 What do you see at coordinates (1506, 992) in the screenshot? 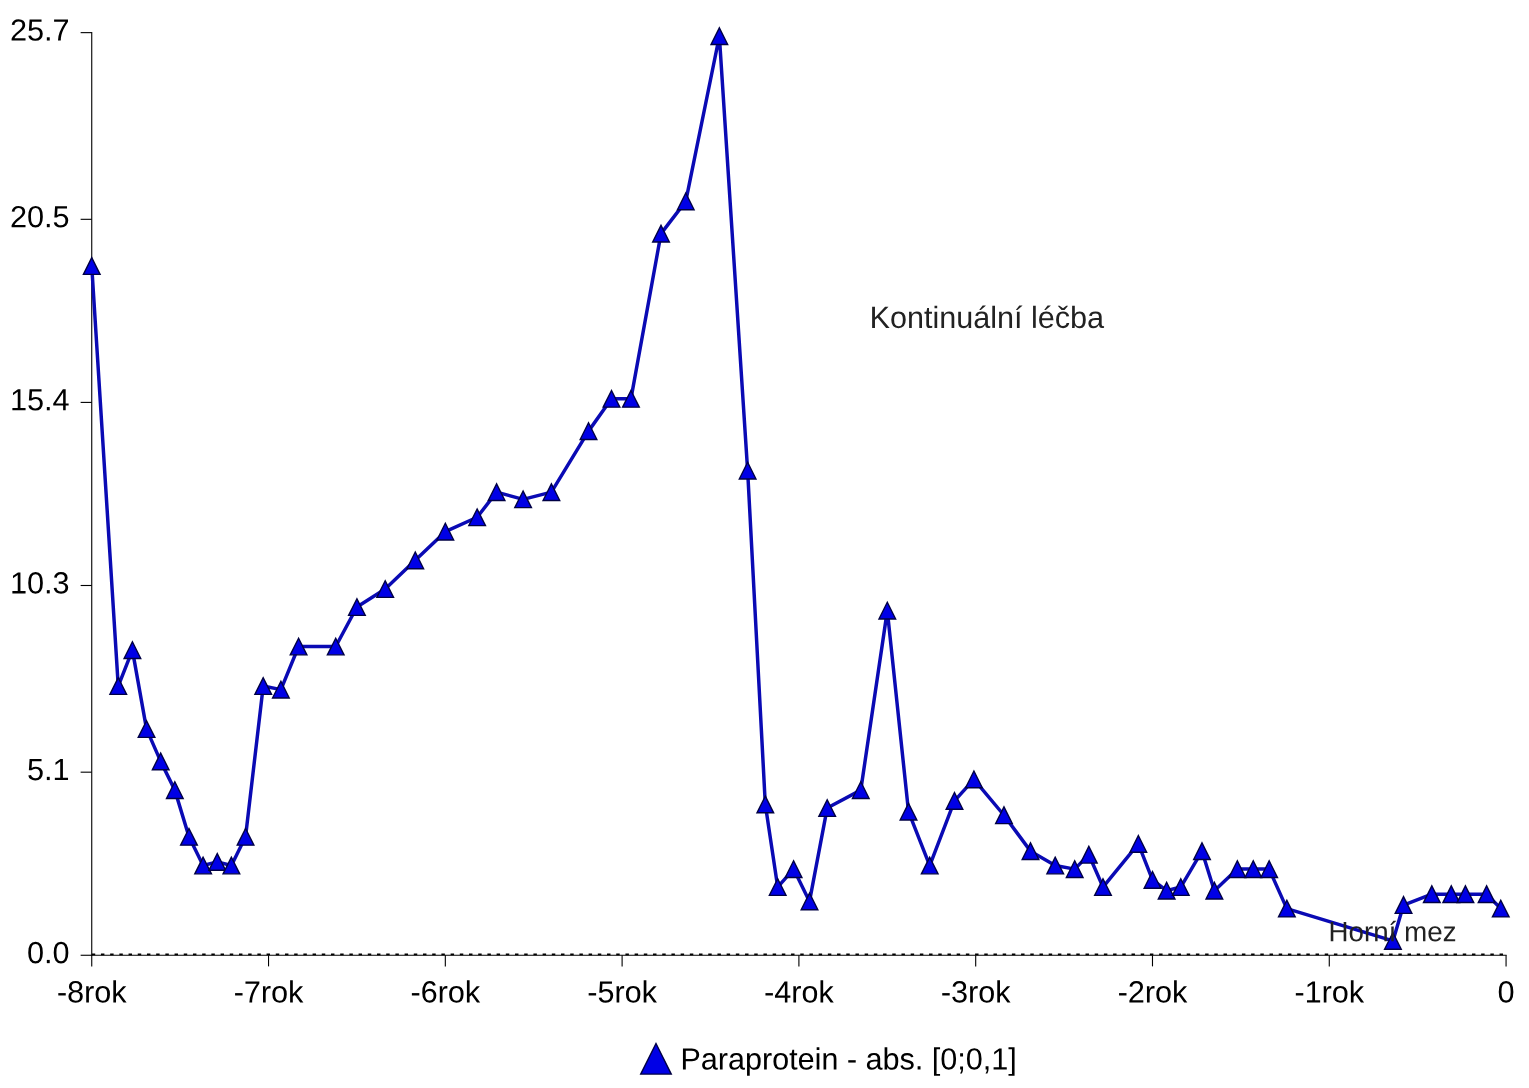
I see `x-tick-label: 0` at bounding box center [1506, 992].